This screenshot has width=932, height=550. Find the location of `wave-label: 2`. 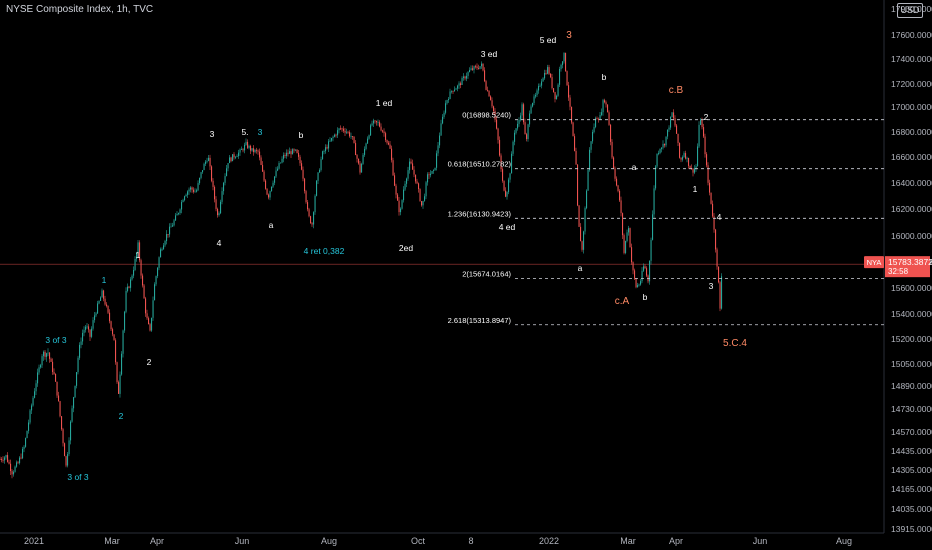

wave-label: 2 is located at coordinates (706, 117).